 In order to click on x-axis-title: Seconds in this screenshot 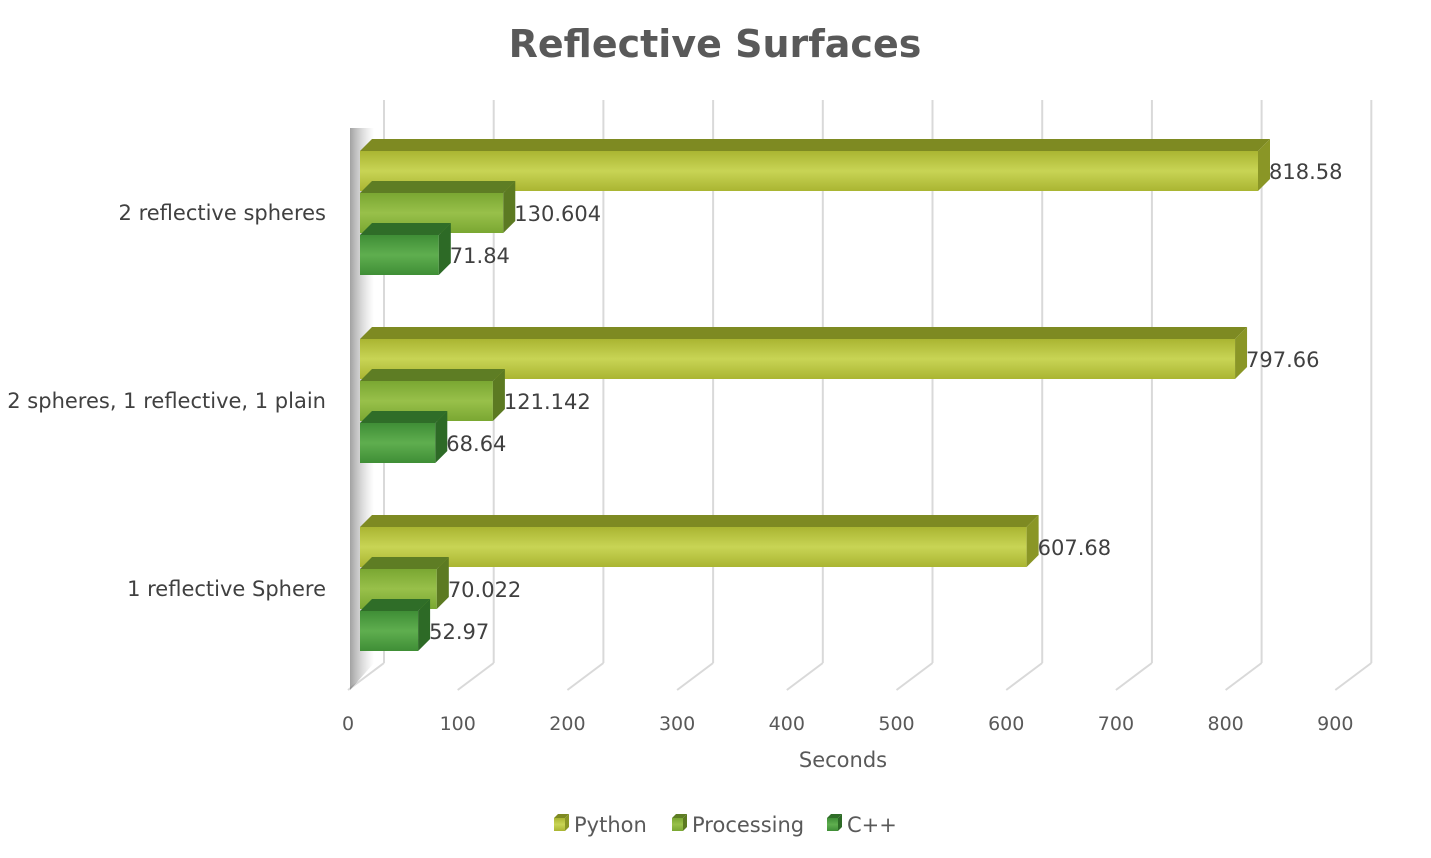, I will do `click(843, 760)`.